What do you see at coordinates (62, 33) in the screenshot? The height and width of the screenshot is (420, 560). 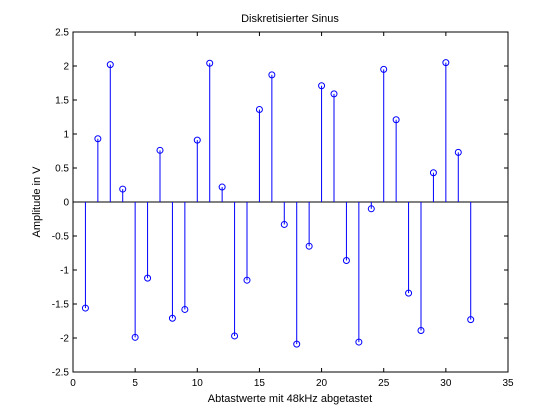 I see `y-tick-label: 2.5` at bounding box center [62, 33].